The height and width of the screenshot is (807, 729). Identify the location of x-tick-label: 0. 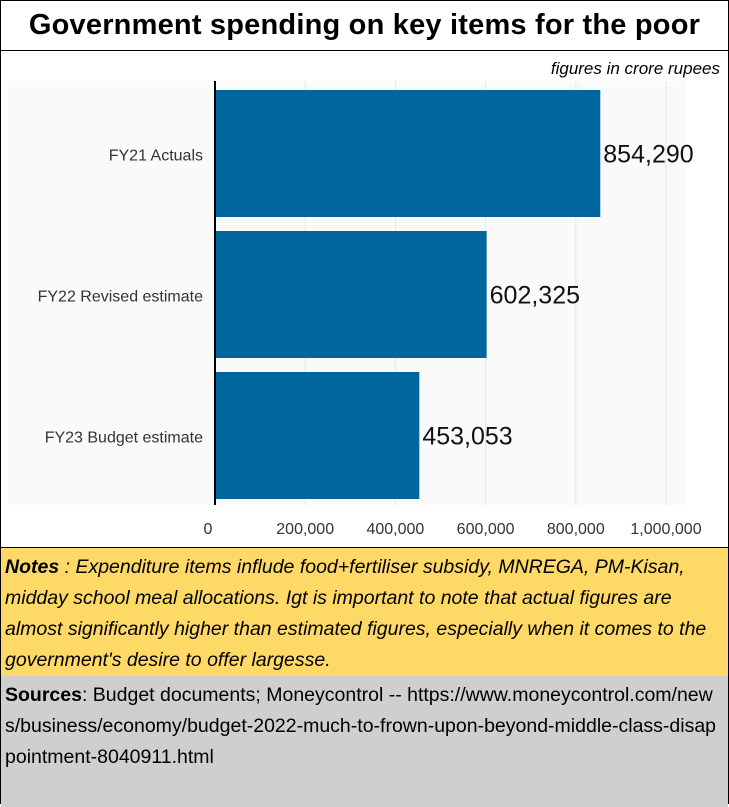
(208, 529).